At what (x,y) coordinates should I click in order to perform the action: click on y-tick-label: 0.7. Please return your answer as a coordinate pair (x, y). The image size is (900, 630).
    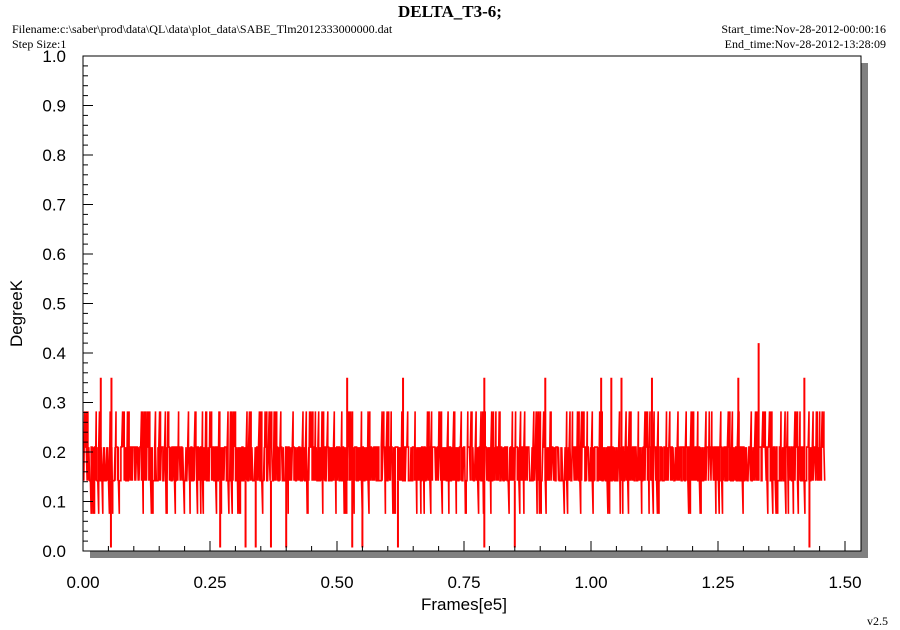
    Looking at the image, I should click on (54, 205).